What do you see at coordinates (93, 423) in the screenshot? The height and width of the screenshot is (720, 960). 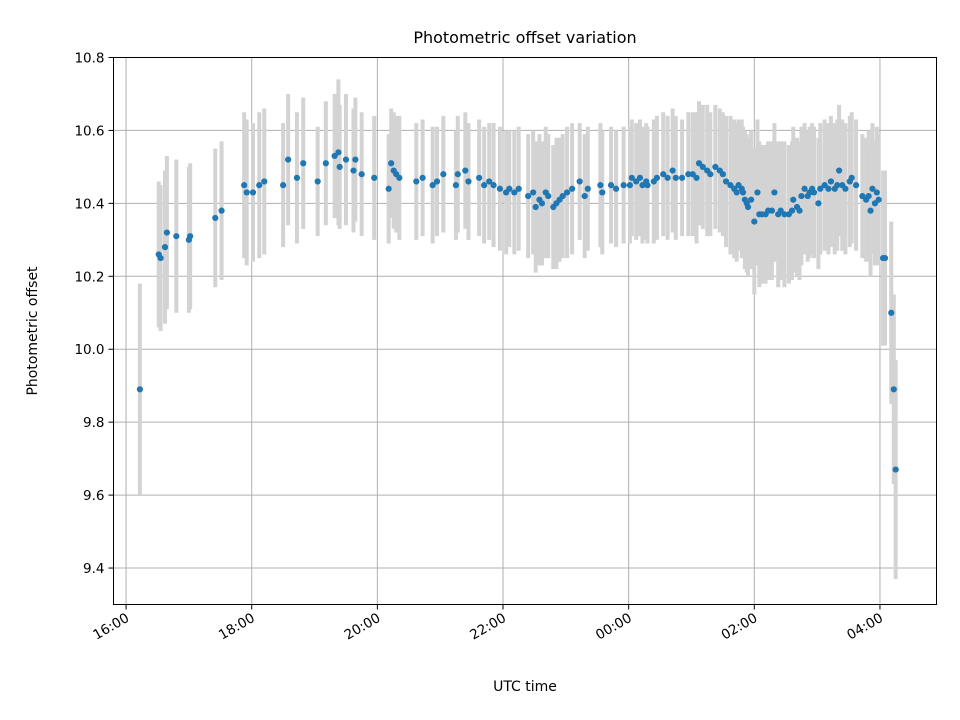 I see `y-tick-label: 9.8` at bounding box center [93, 423].